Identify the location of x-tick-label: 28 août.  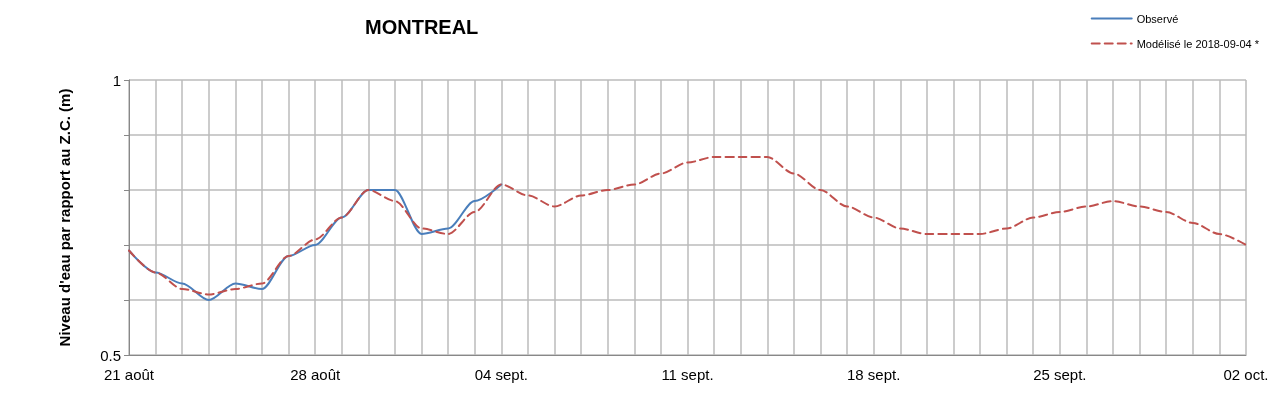
(316, 374).